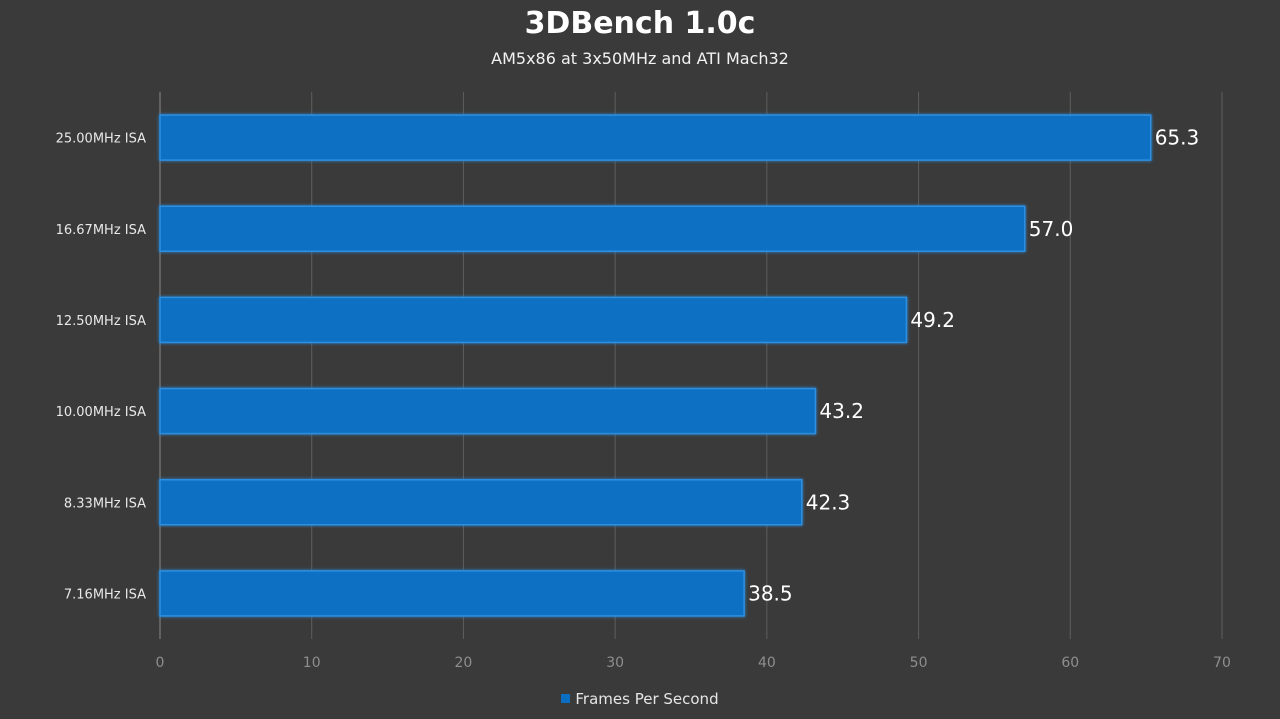 The width and height of the screenshot is (1280, 719). What do you see at coordinates (767, 663) in the screenshot?
I see `x-tick-label: 40` at bounding box center [767, 663].